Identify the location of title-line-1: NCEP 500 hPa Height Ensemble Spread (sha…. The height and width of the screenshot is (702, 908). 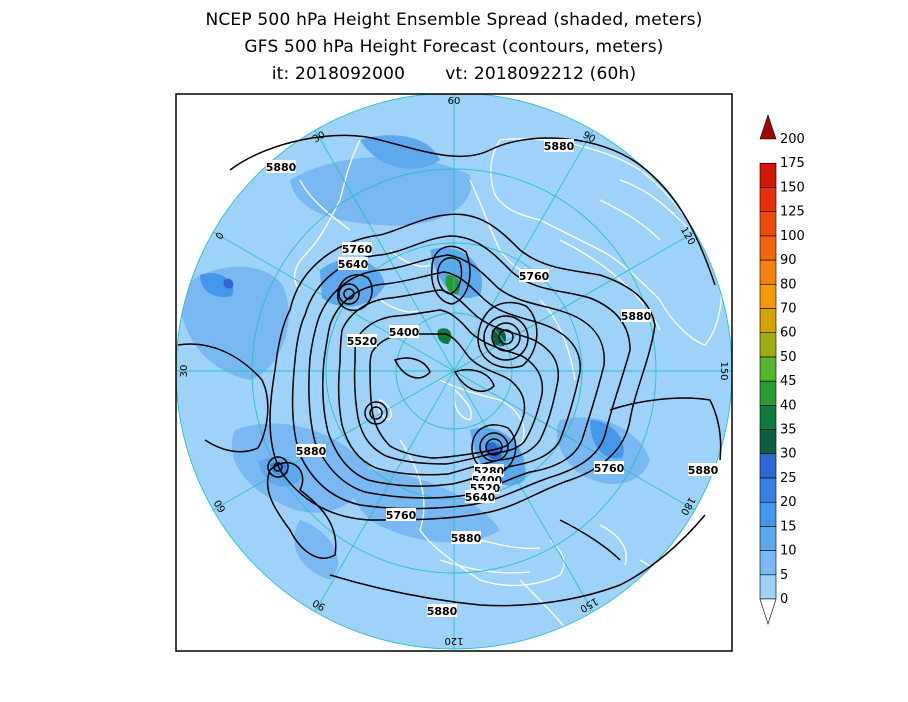
(454, 20).